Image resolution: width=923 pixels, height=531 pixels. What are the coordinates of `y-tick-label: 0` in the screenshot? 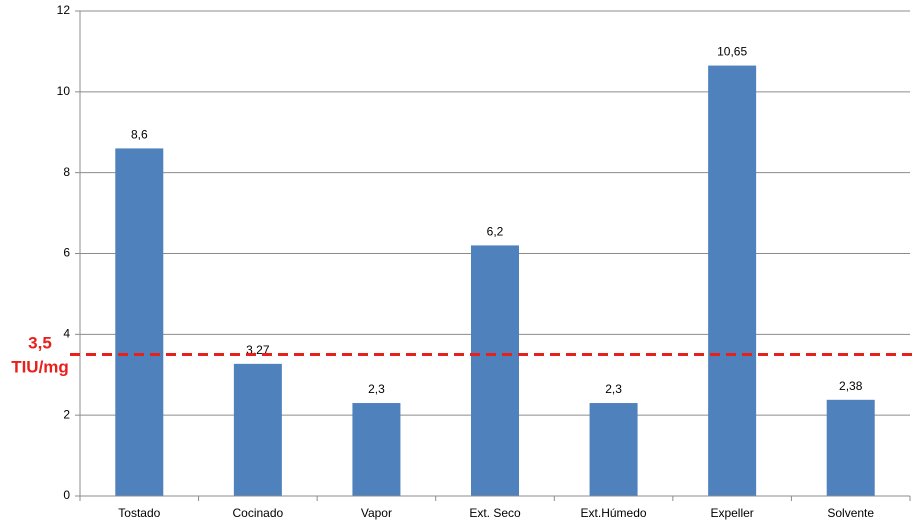 It's located at (66, 495).